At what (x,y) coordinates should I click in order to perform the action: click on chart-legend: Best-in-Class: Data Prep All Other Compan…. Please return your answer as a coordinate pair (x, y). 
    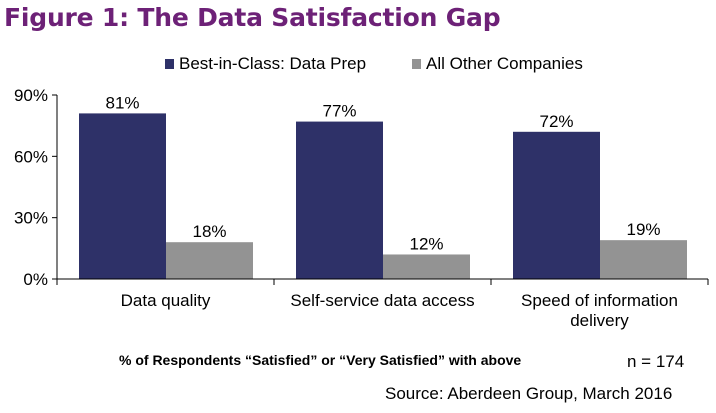
    Looking at the image, I should click on (374, 63).